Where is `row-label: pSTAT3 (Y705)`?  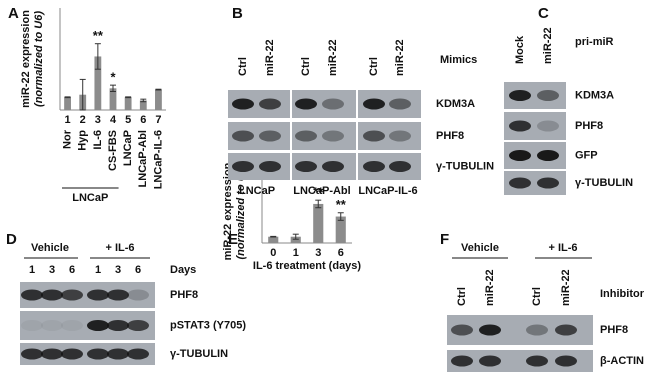 row-label: pSTAT3 (Y705) is located at coordinates (208, 325).